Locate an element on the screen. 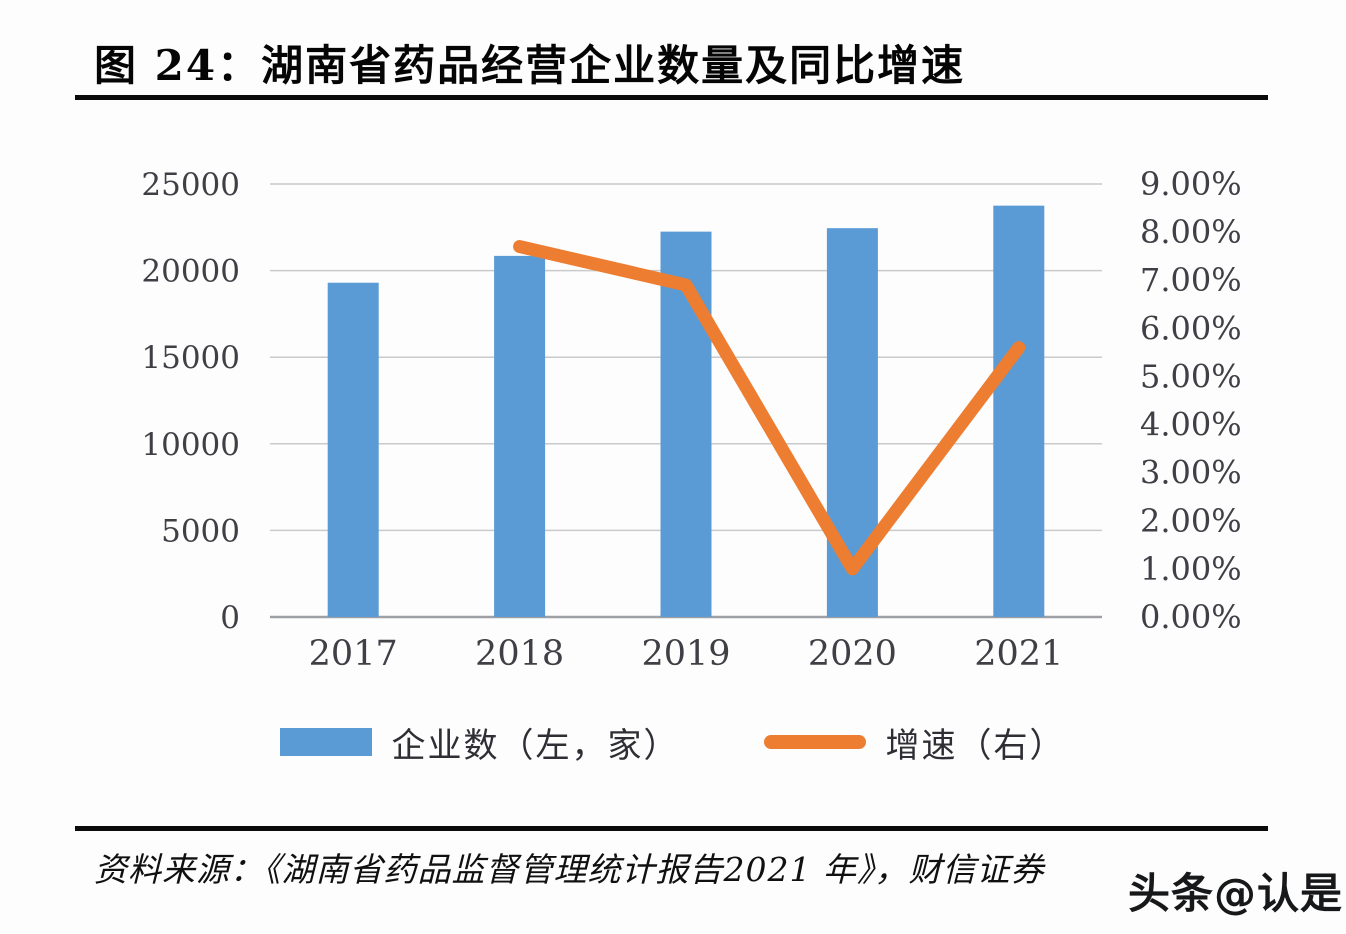  left-axis-tick: 15000 is located at coordinates (190, 358).